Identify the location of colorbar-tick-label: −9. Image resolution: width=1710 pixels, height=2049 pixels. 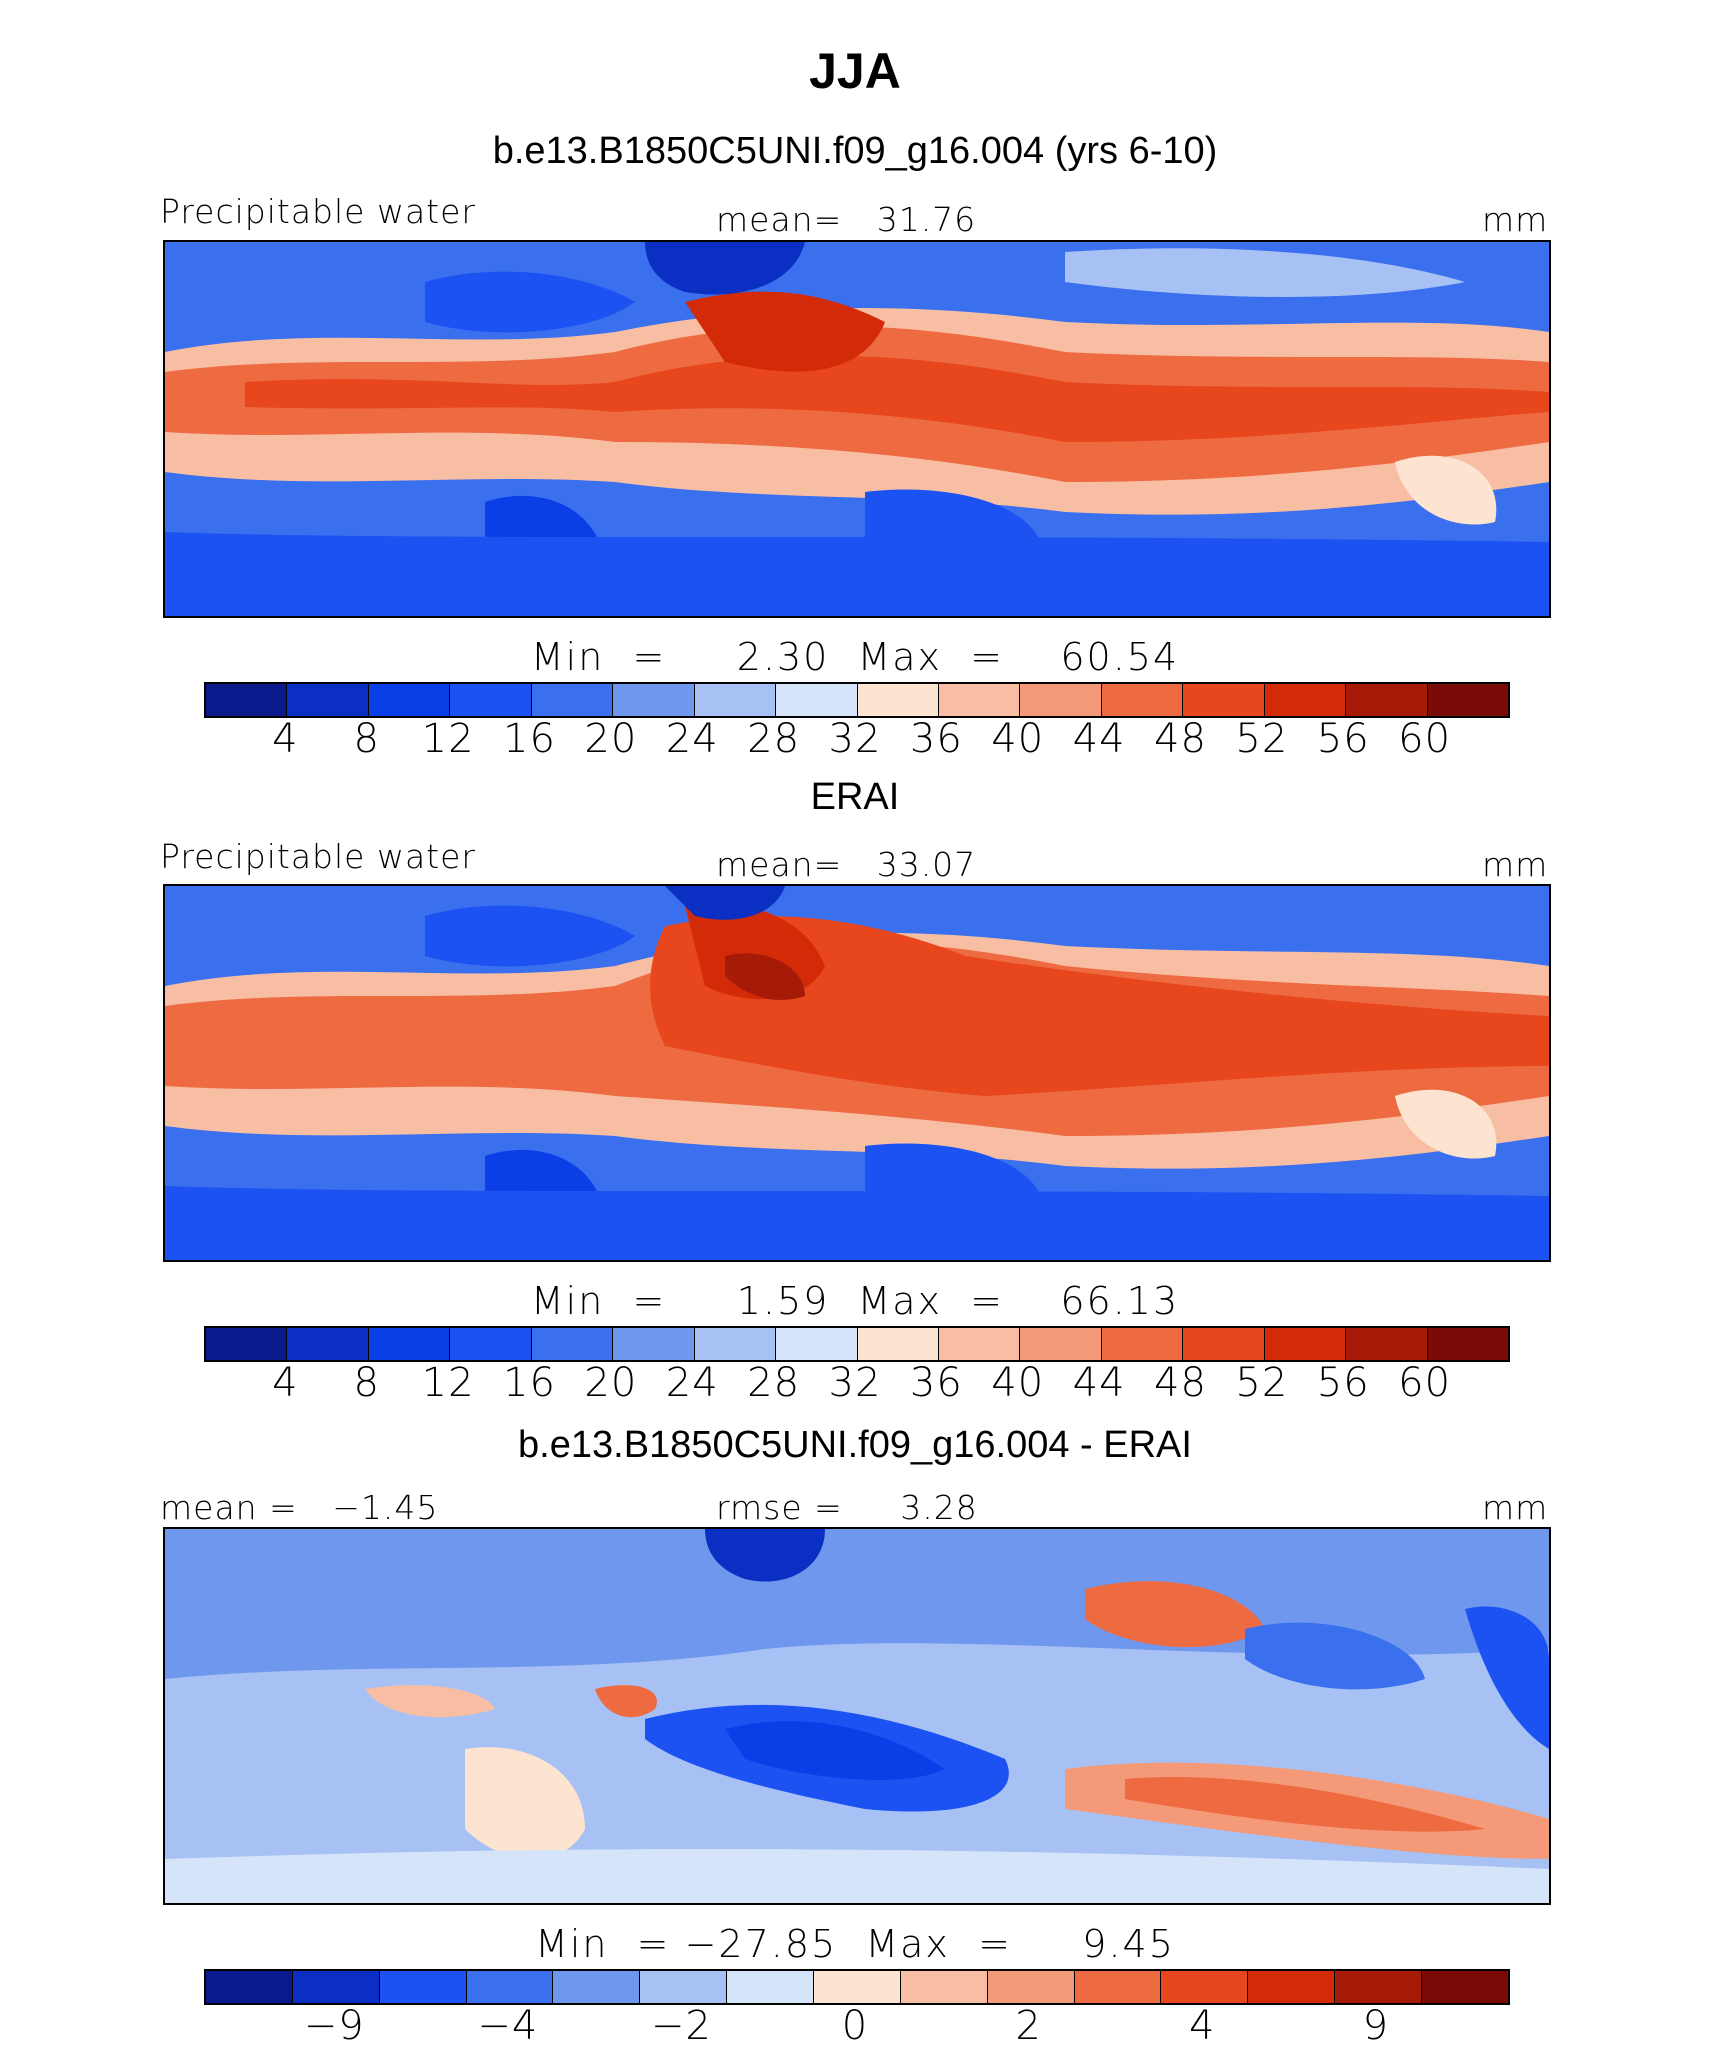
(334, 2026).